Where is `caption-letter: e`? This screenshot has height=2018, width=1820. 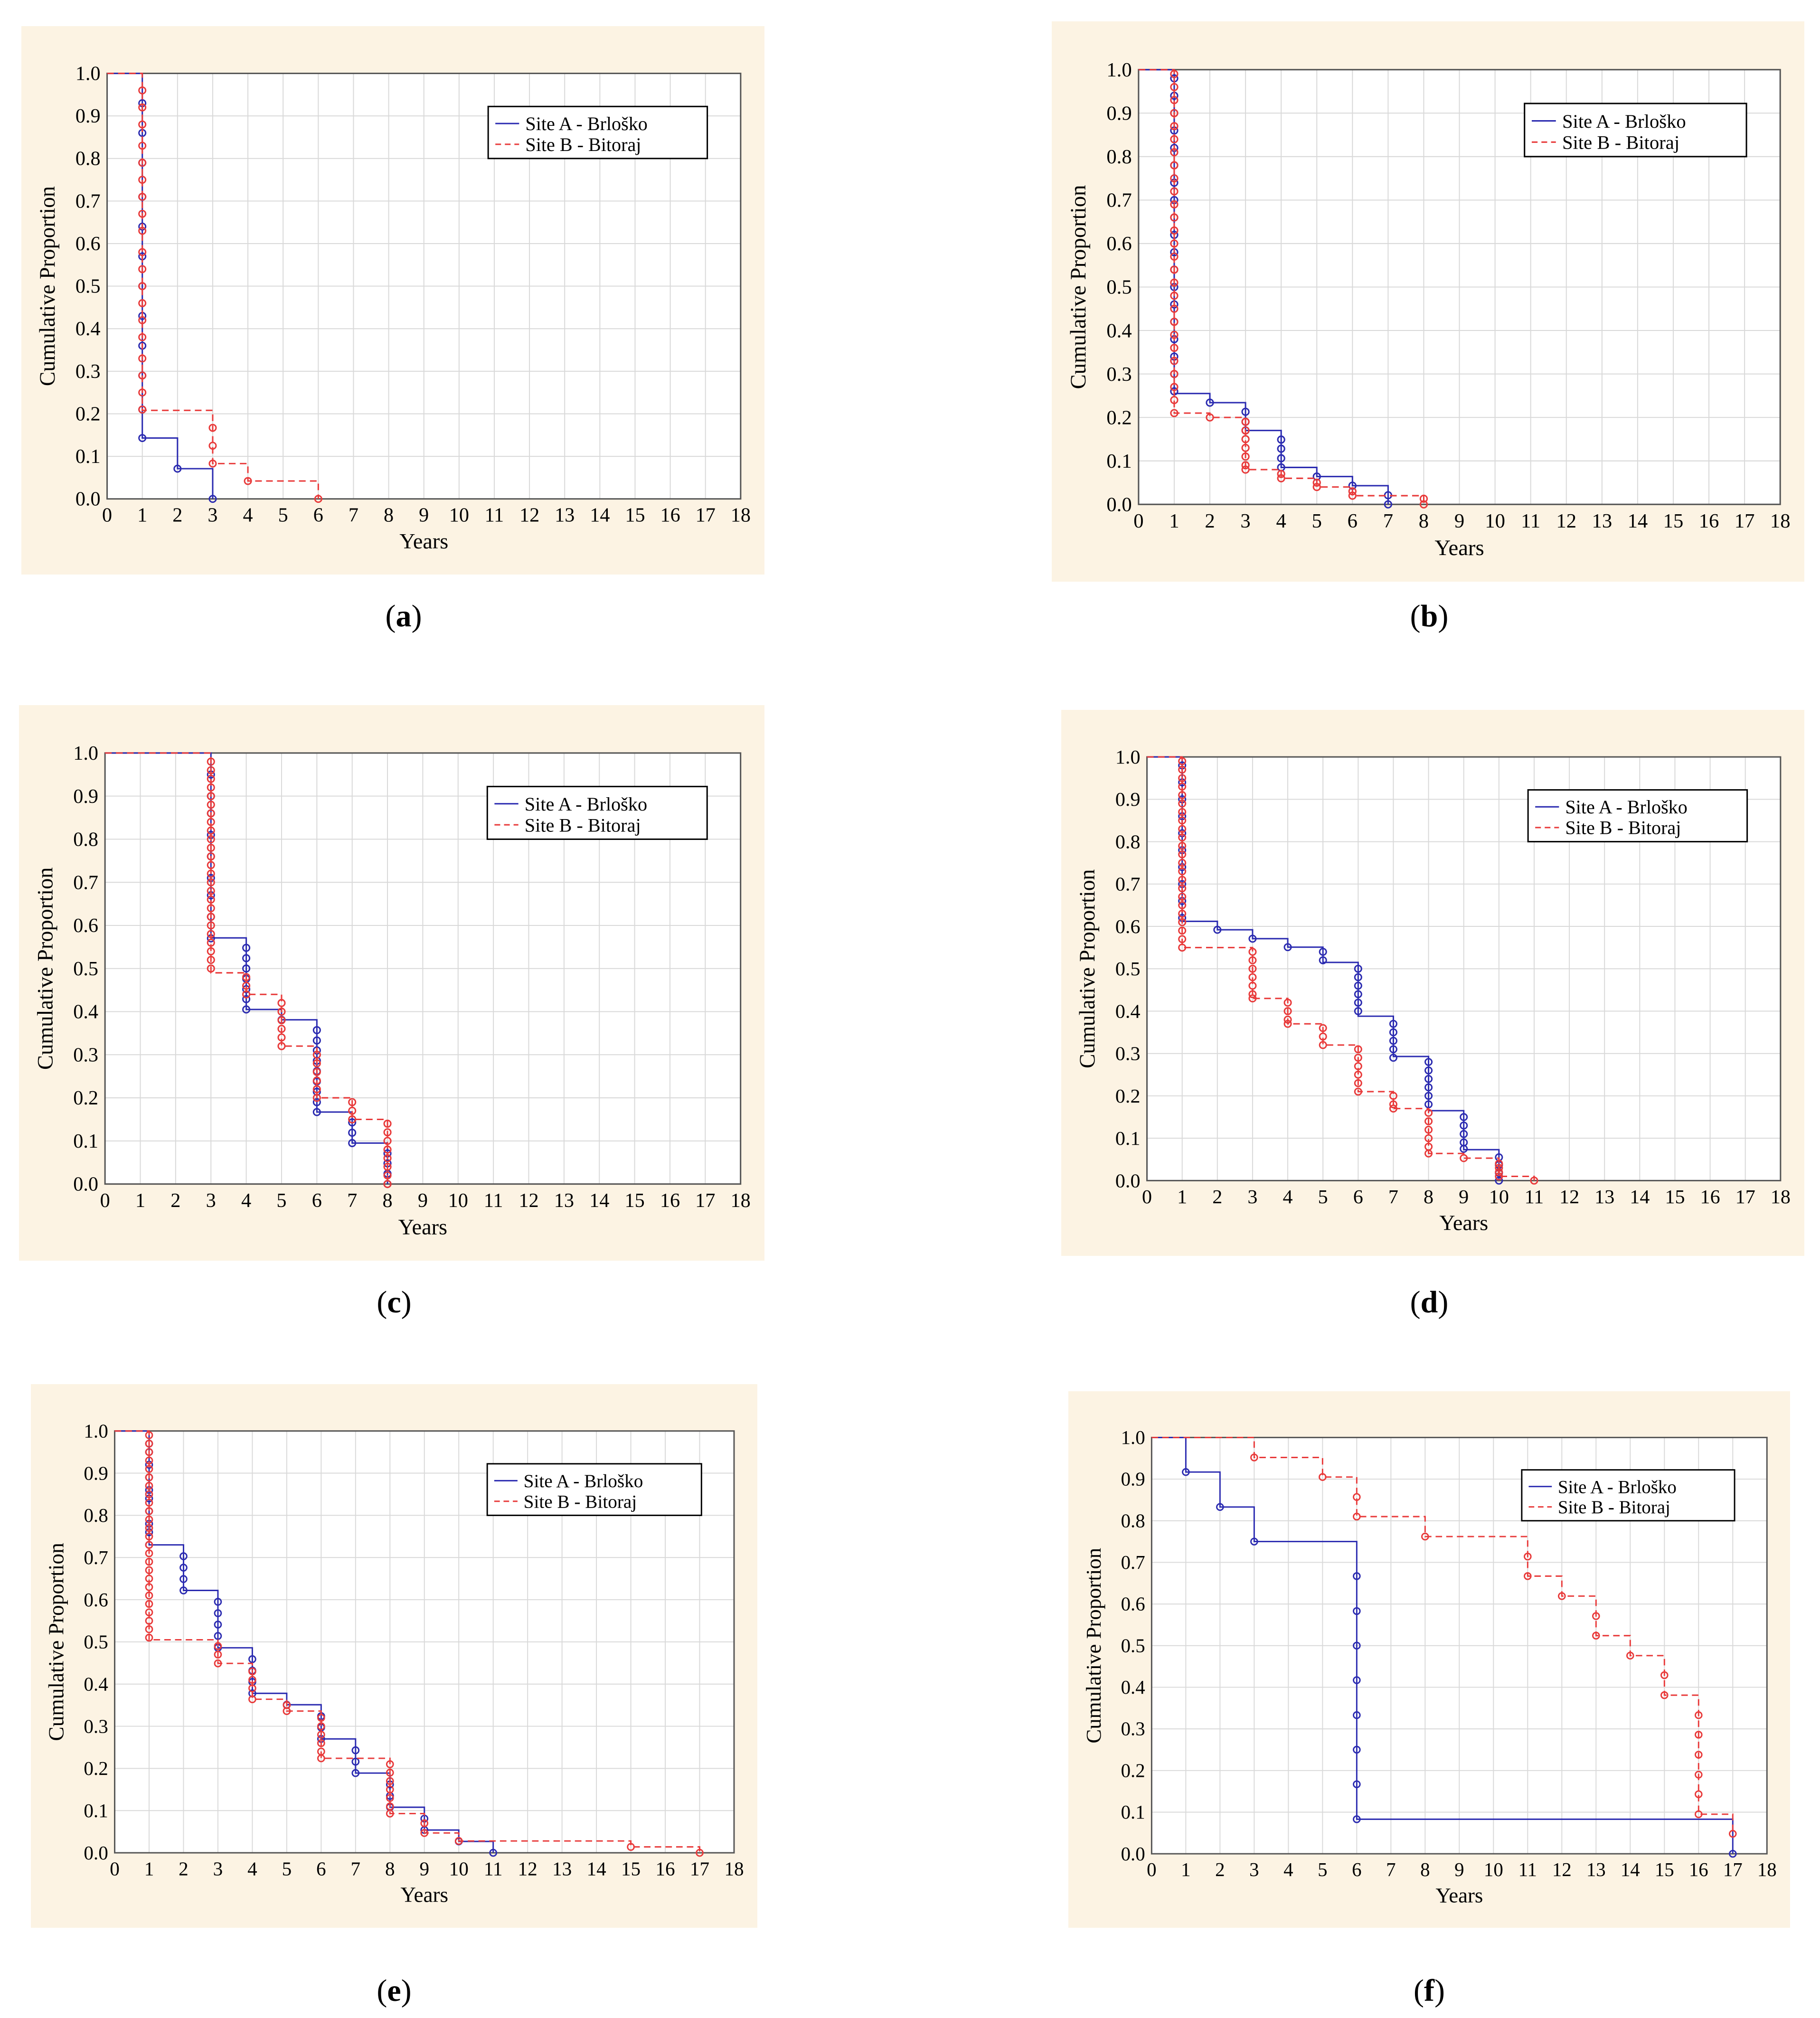 caption-letter: e is located at coordinates (394, 1990).